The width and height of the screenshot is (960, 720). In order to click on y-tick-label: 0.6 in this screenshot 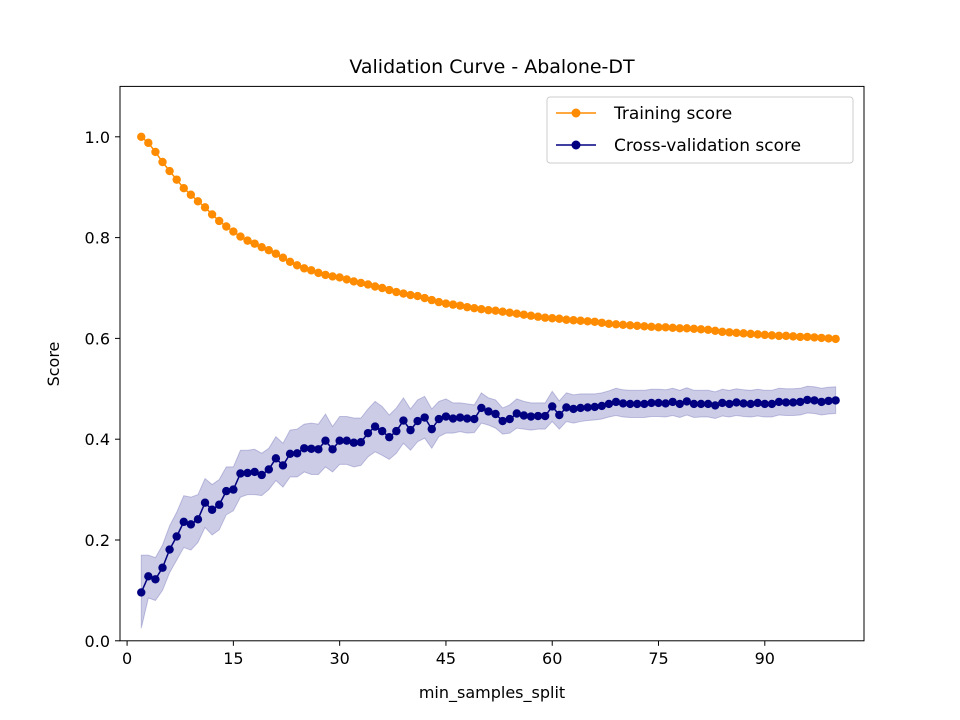, I will do `click(97, 338)`.